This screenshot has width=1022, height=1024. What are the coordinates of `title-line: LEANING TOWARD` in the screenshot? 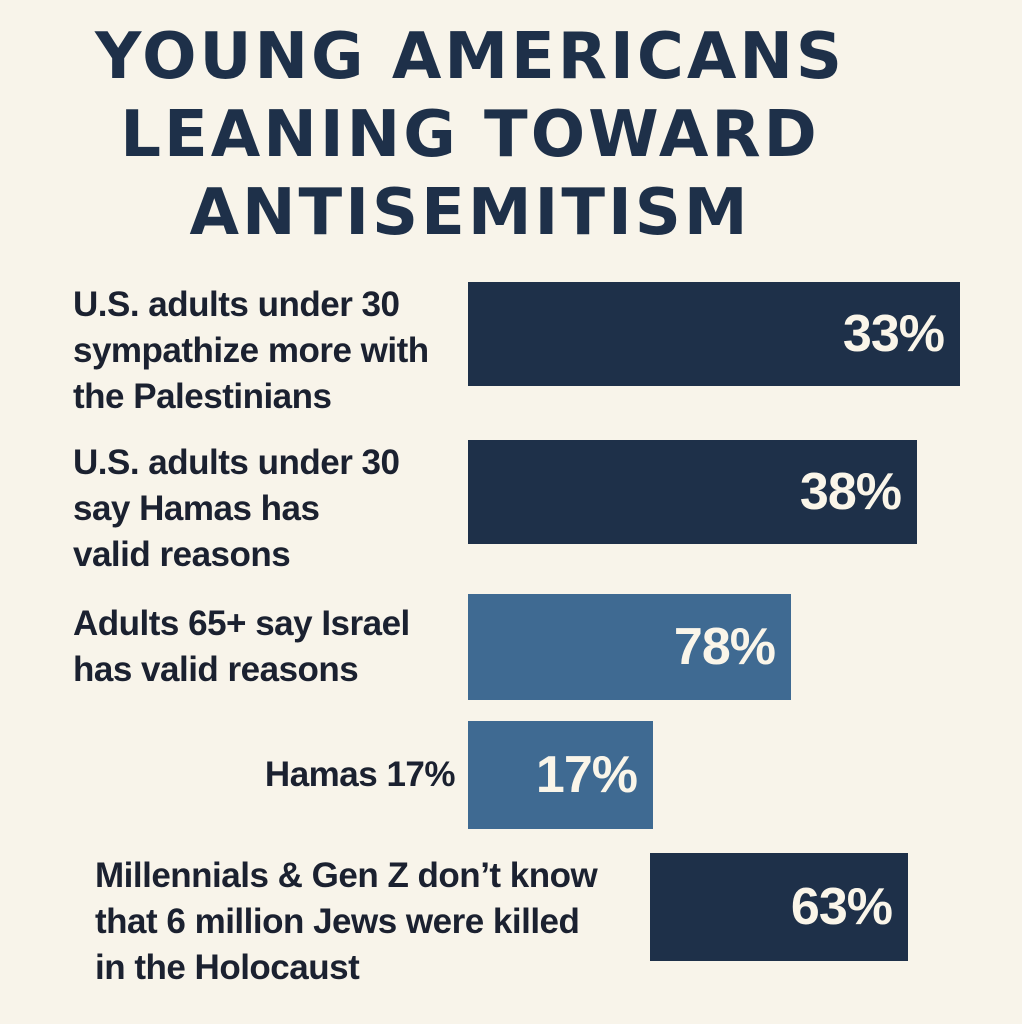 It's located at (470, 135).